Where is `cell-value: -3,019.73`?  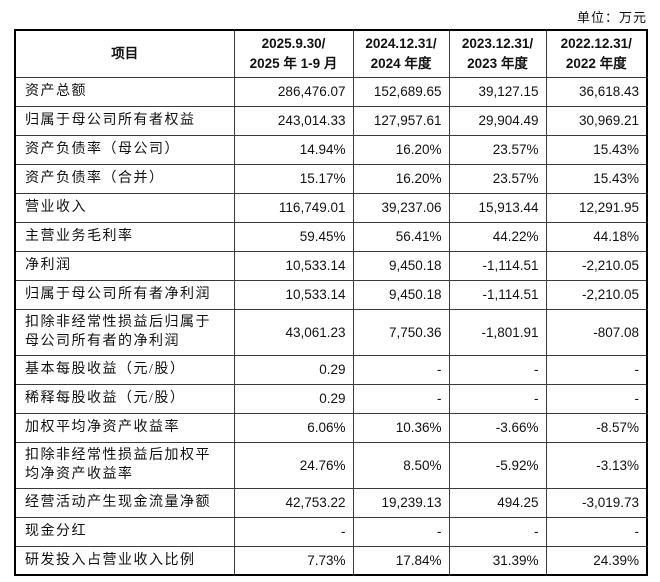 cell-value: -3,019.73 is located at coordinates (596, 502).